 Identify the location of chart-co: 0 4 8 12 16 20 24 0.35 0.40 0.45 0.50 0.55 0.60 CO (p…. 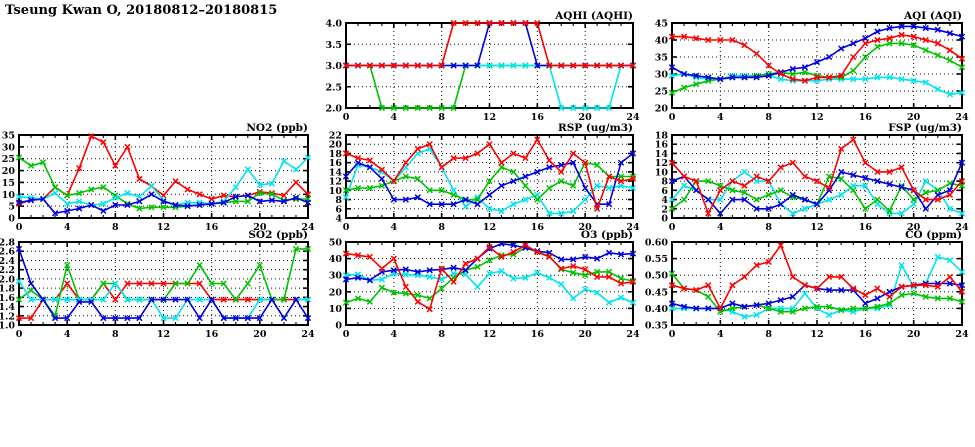
(807, 284).